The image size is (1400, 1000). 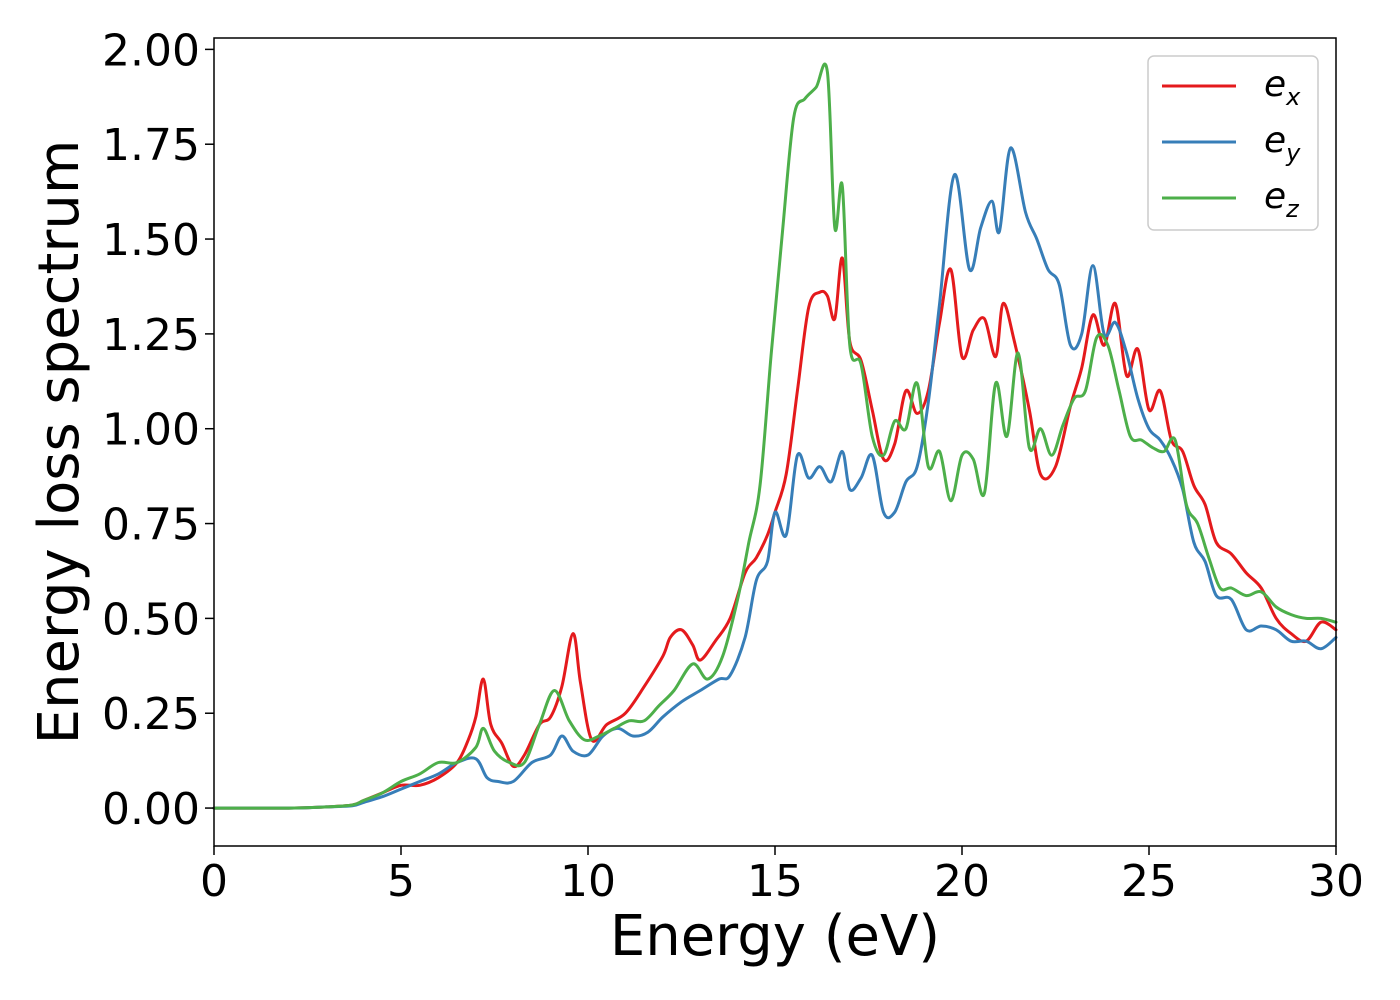 I want to click on legend-label-x: ex, so click(x=1282, y=87).